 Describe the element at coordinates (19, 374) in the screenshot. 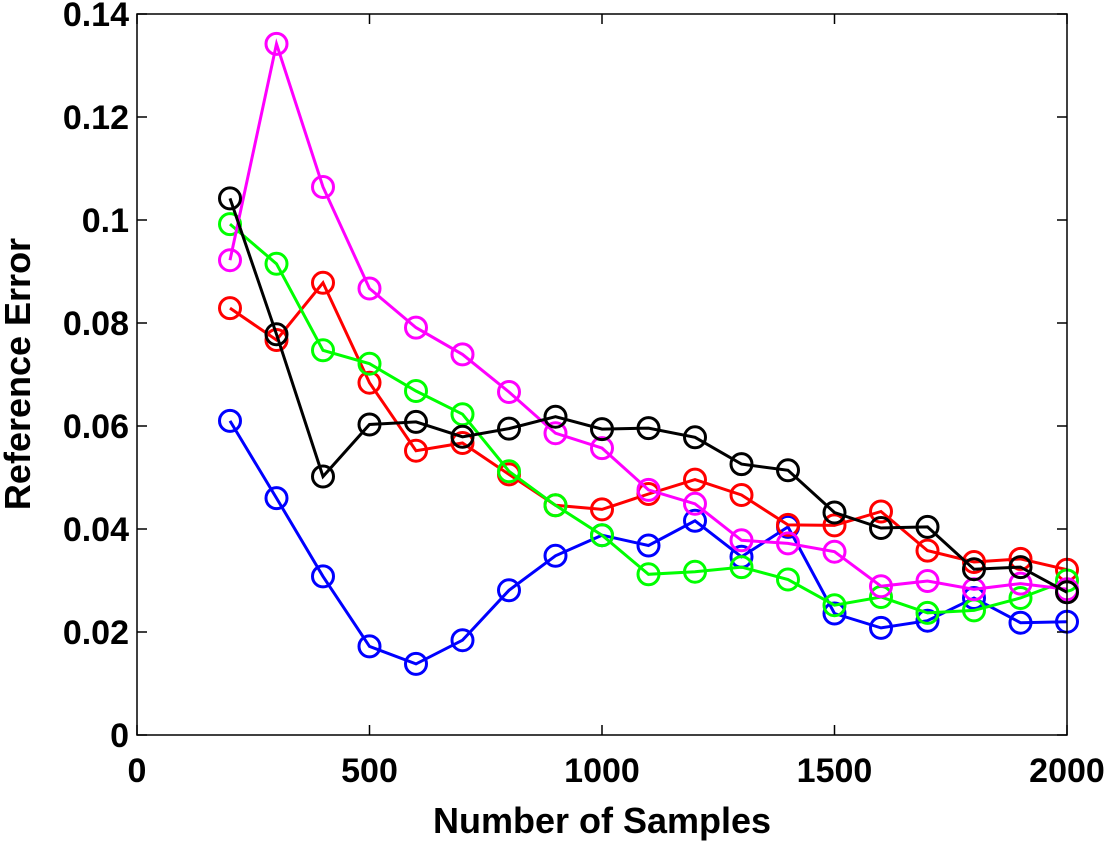

I see `y-axis-label: Reference Error` at that location.